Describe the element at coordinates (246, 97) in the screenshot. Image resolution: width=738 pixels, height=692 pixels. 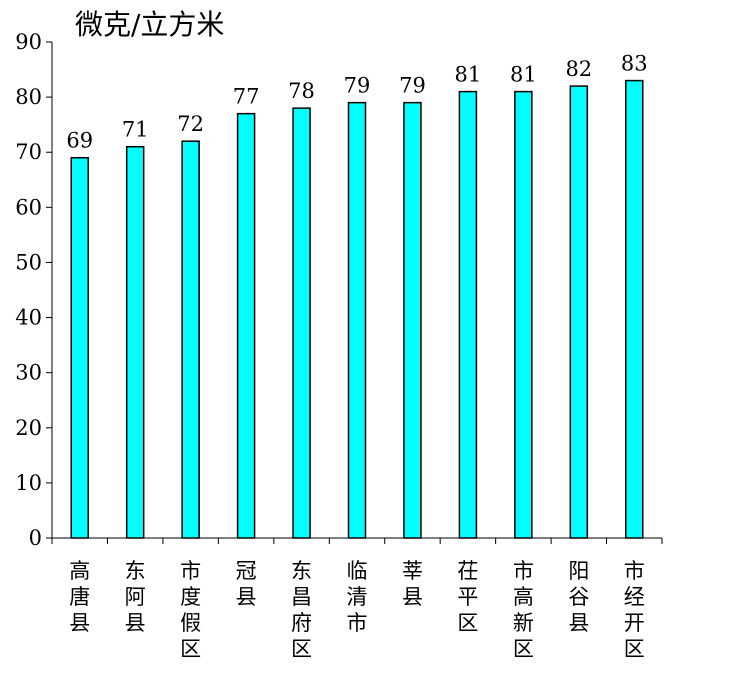
I see `bar-value-label: 77` at that location.